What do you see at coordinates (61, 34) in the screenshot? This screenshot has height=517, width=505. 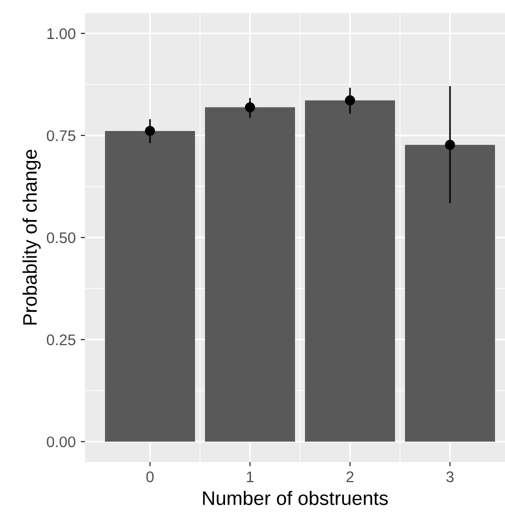 I see `y-tick-label: 1.00` at bounding box center [61, 34].